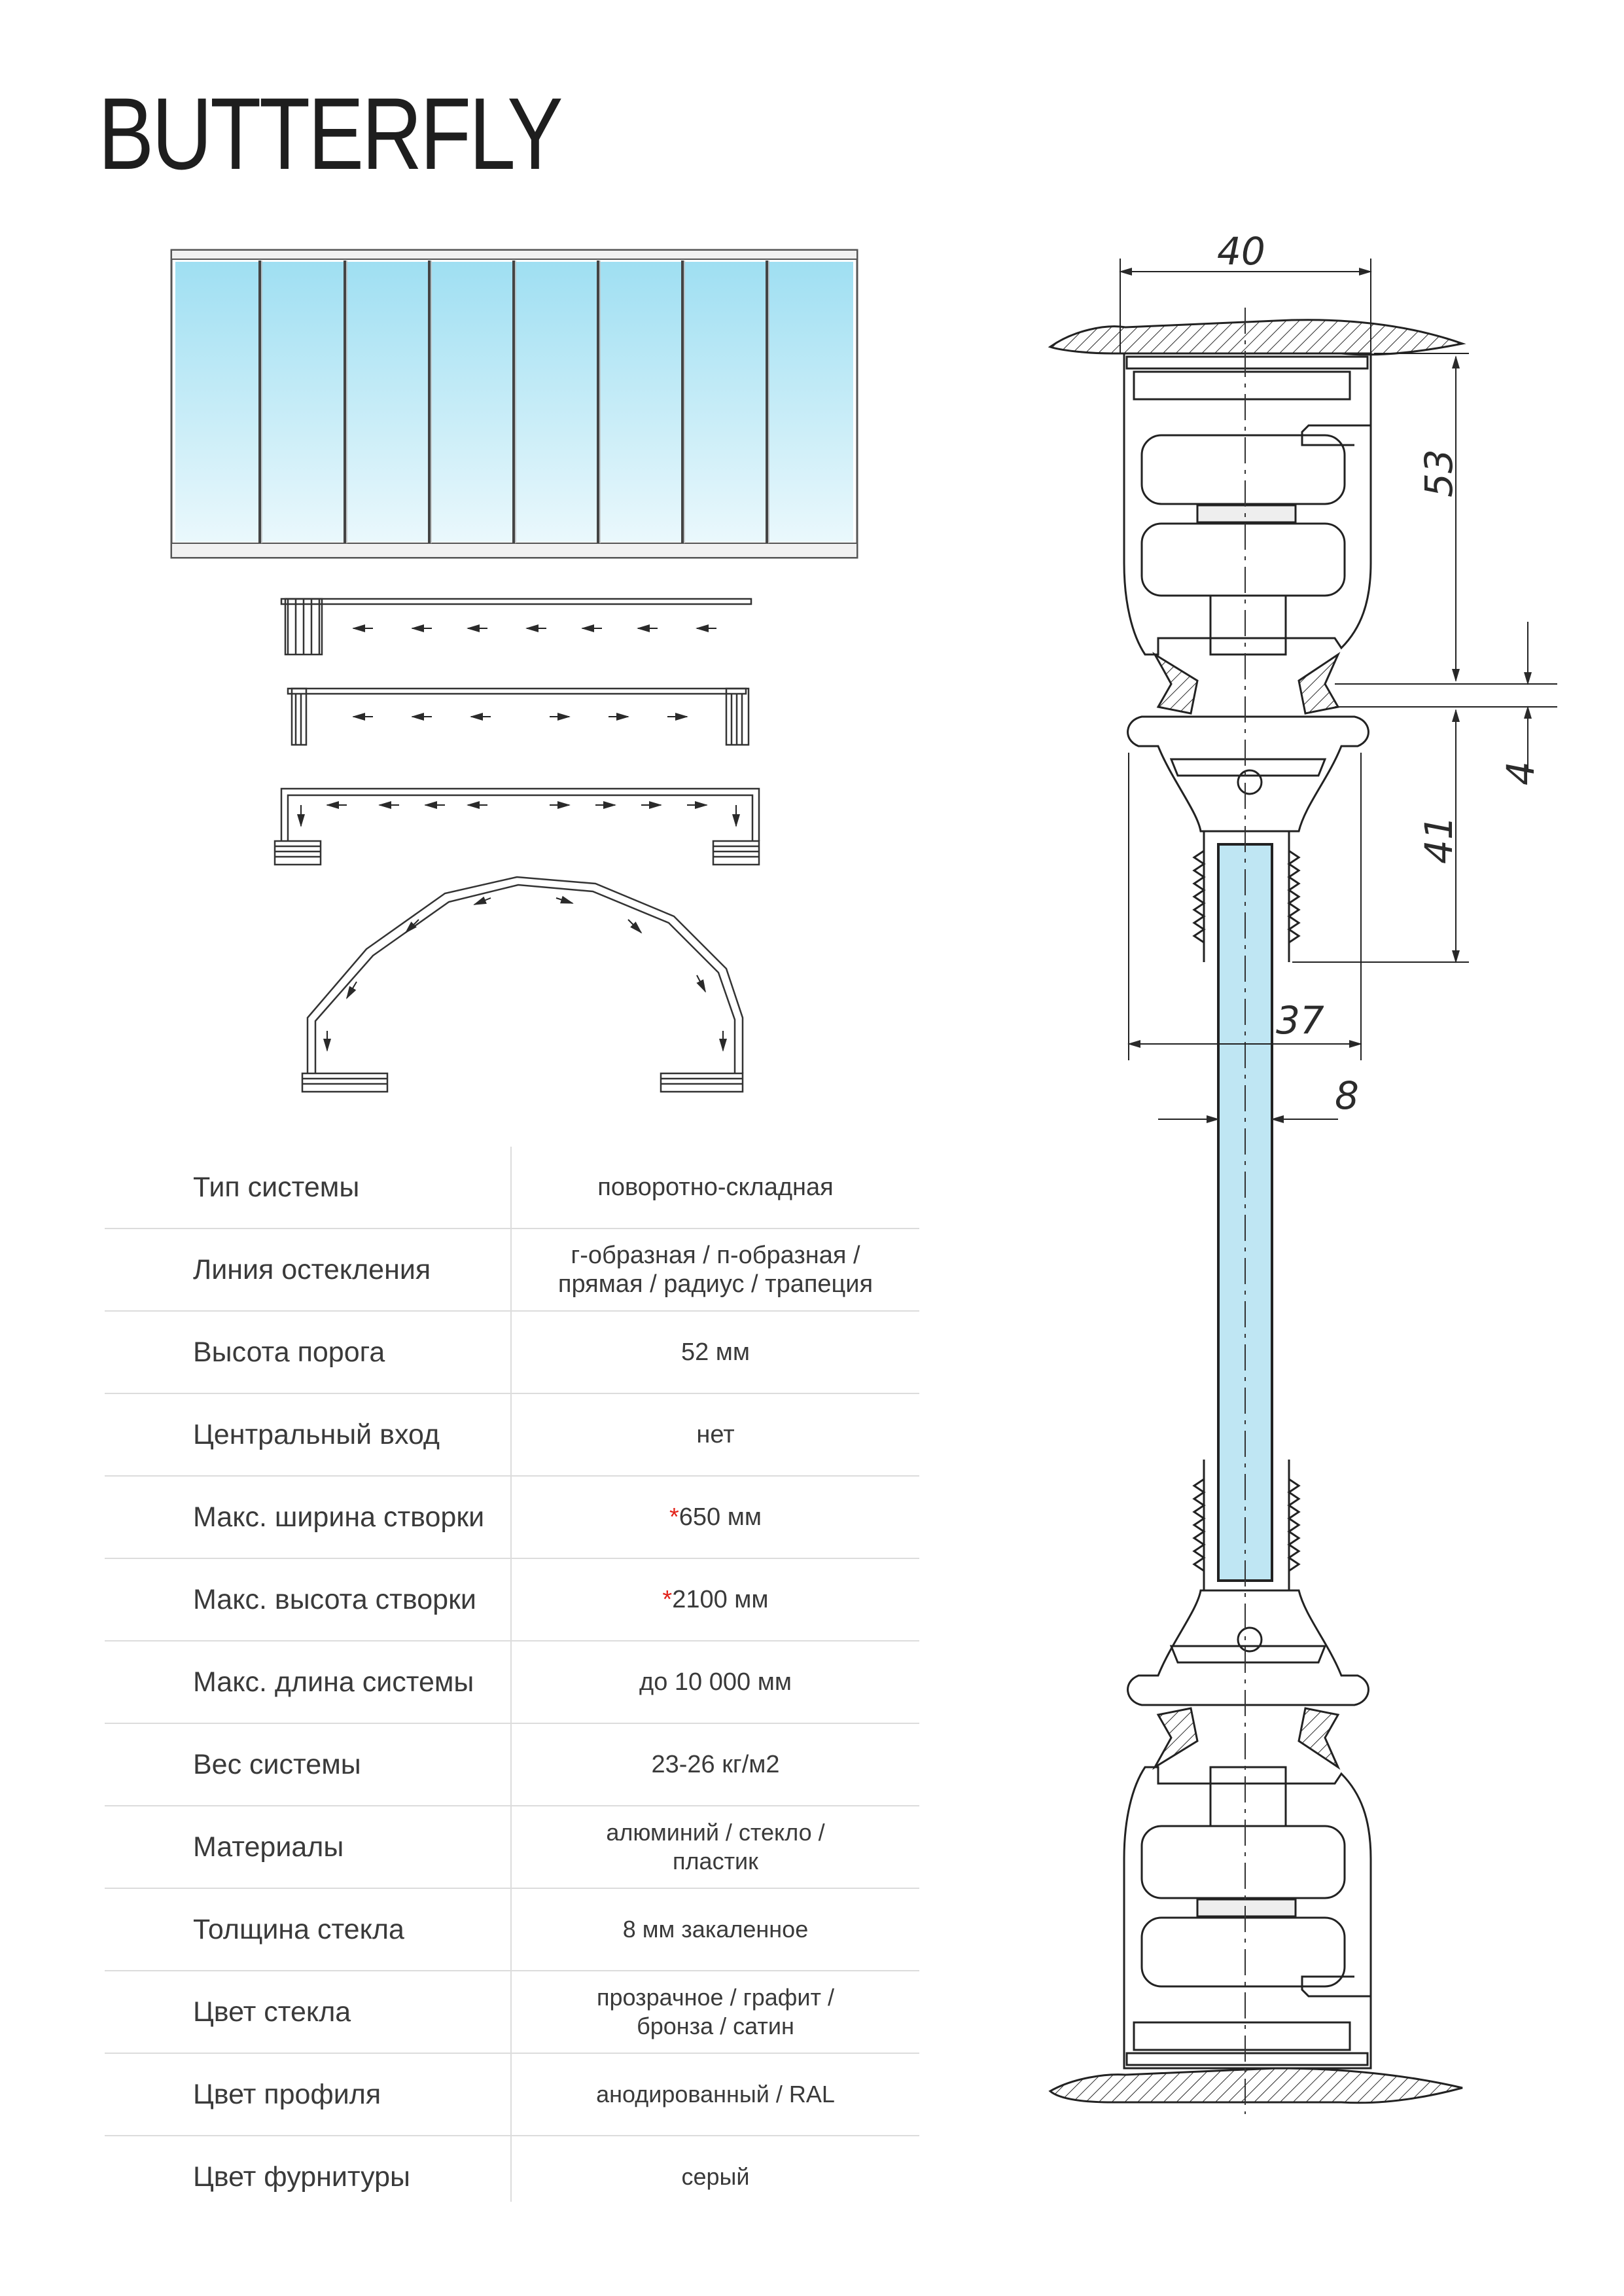 The width and height of the screenshot is (1624, 2296). What do you see at coordinates (1257, 338) in the screenshot?
I see `ceiling-hatch` at bounding box center [1257, 338].